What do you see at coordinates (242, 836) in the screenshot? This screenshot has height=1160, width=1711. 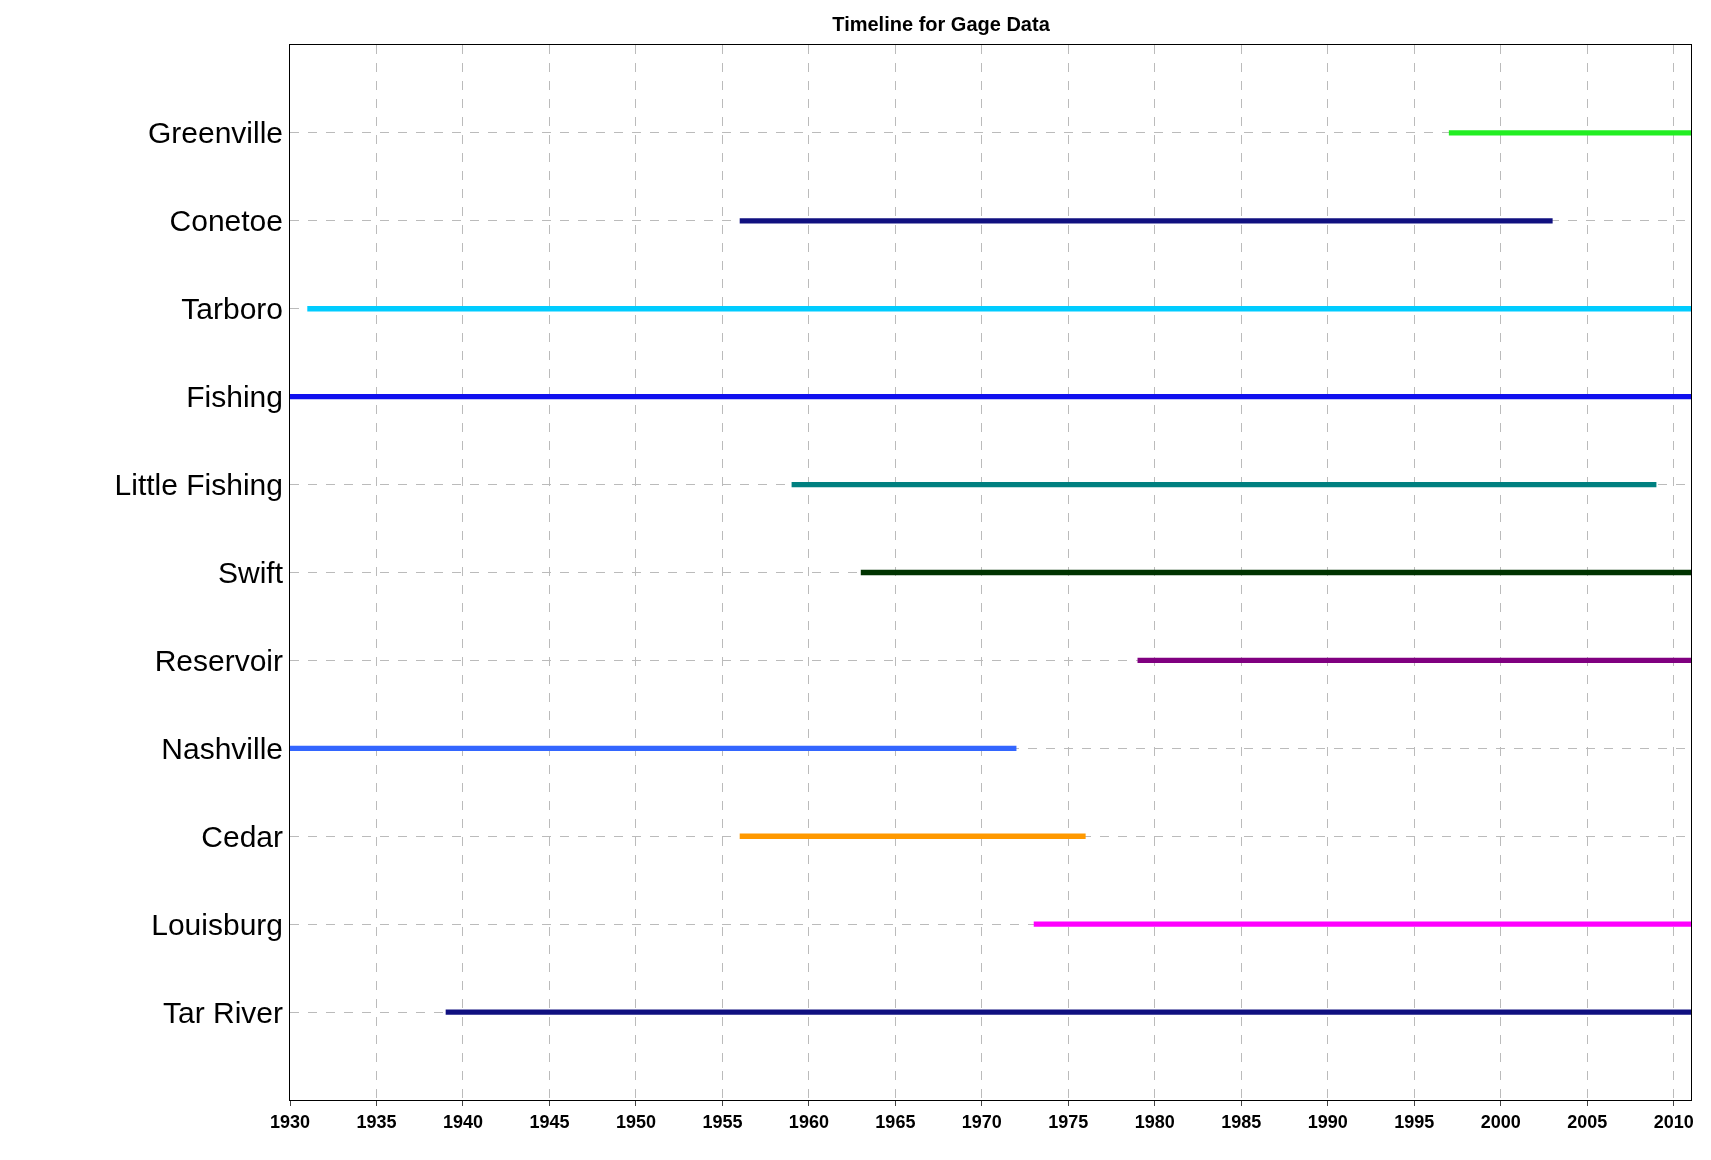 I see `y-tick-label: Cedar` at bounding box center [242, 836].